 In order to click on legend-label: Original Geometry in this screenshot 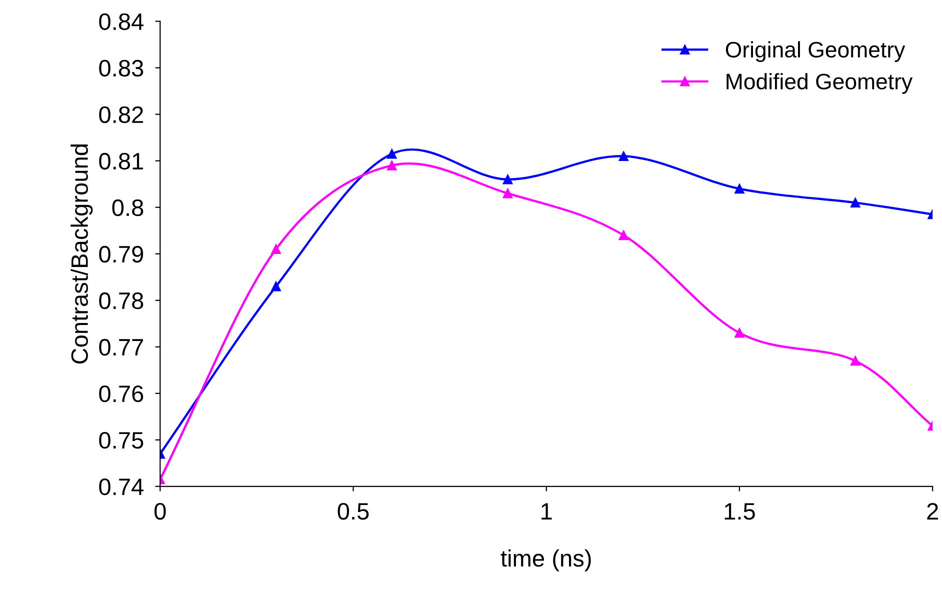, I will do `click(816, 51)`.